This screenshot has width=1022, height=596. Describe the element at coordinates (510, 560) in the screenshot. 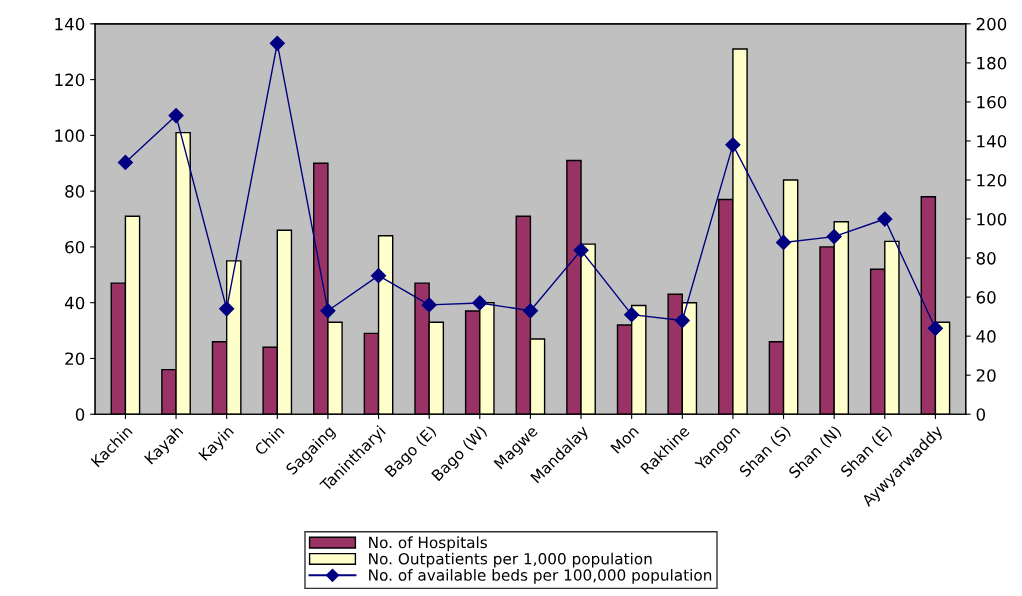

I see `legend-label: No. Outpatients per 1,000 population` at that location.